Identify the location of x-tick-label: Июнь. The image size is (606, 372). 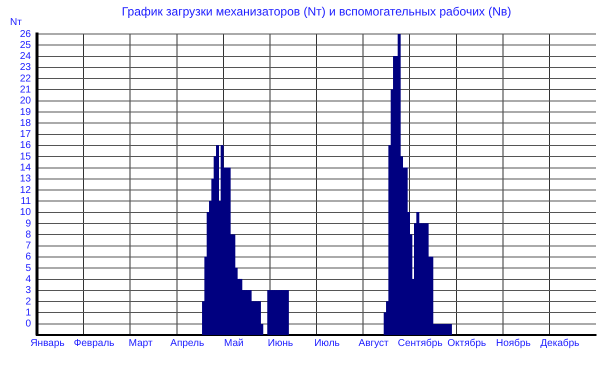
(281, 343).